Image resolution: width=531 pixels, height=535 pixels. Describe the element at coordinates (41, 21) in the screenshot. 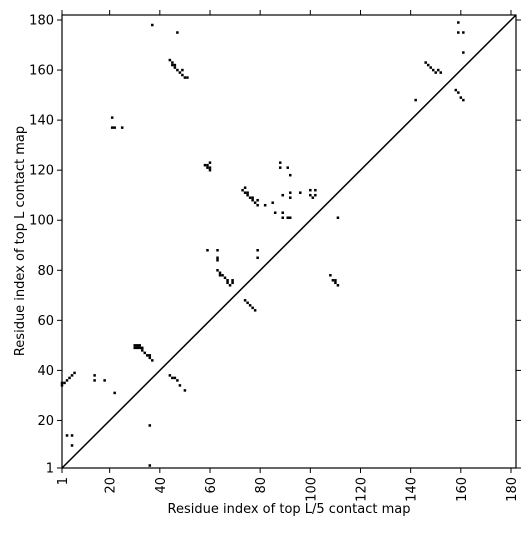

I see `y-tick-label: 180` at that location.